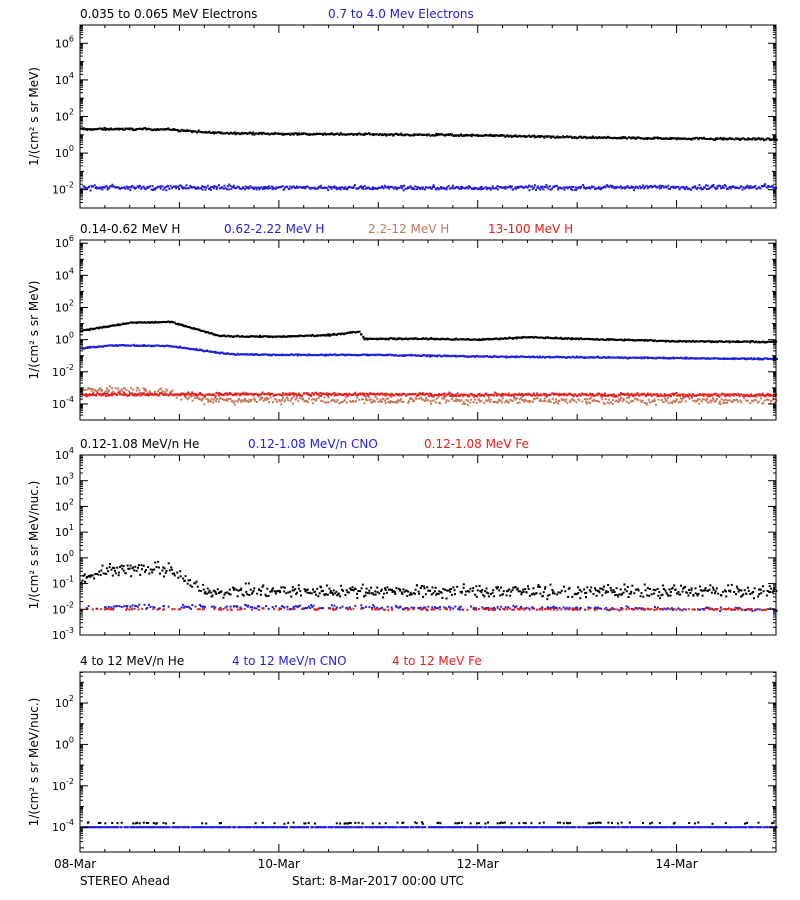  I want to click on legend-2-2-12-mev-h: 2.2-12 MeV H, so click(408, 229).